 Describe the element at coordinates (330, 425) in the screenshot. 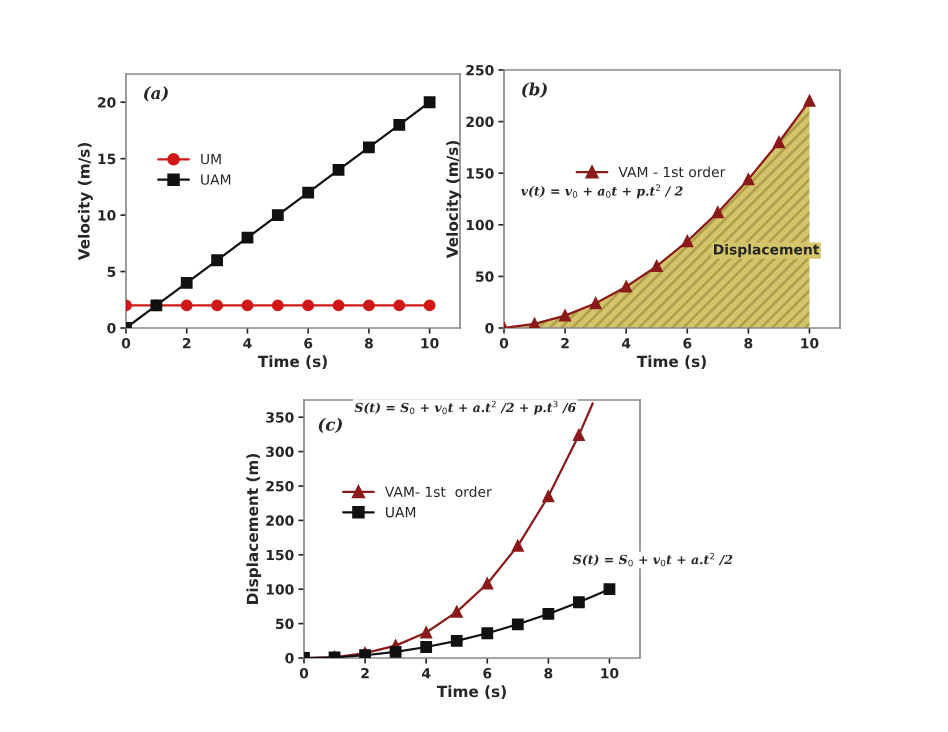

I see `annotation: (c)` at that location.